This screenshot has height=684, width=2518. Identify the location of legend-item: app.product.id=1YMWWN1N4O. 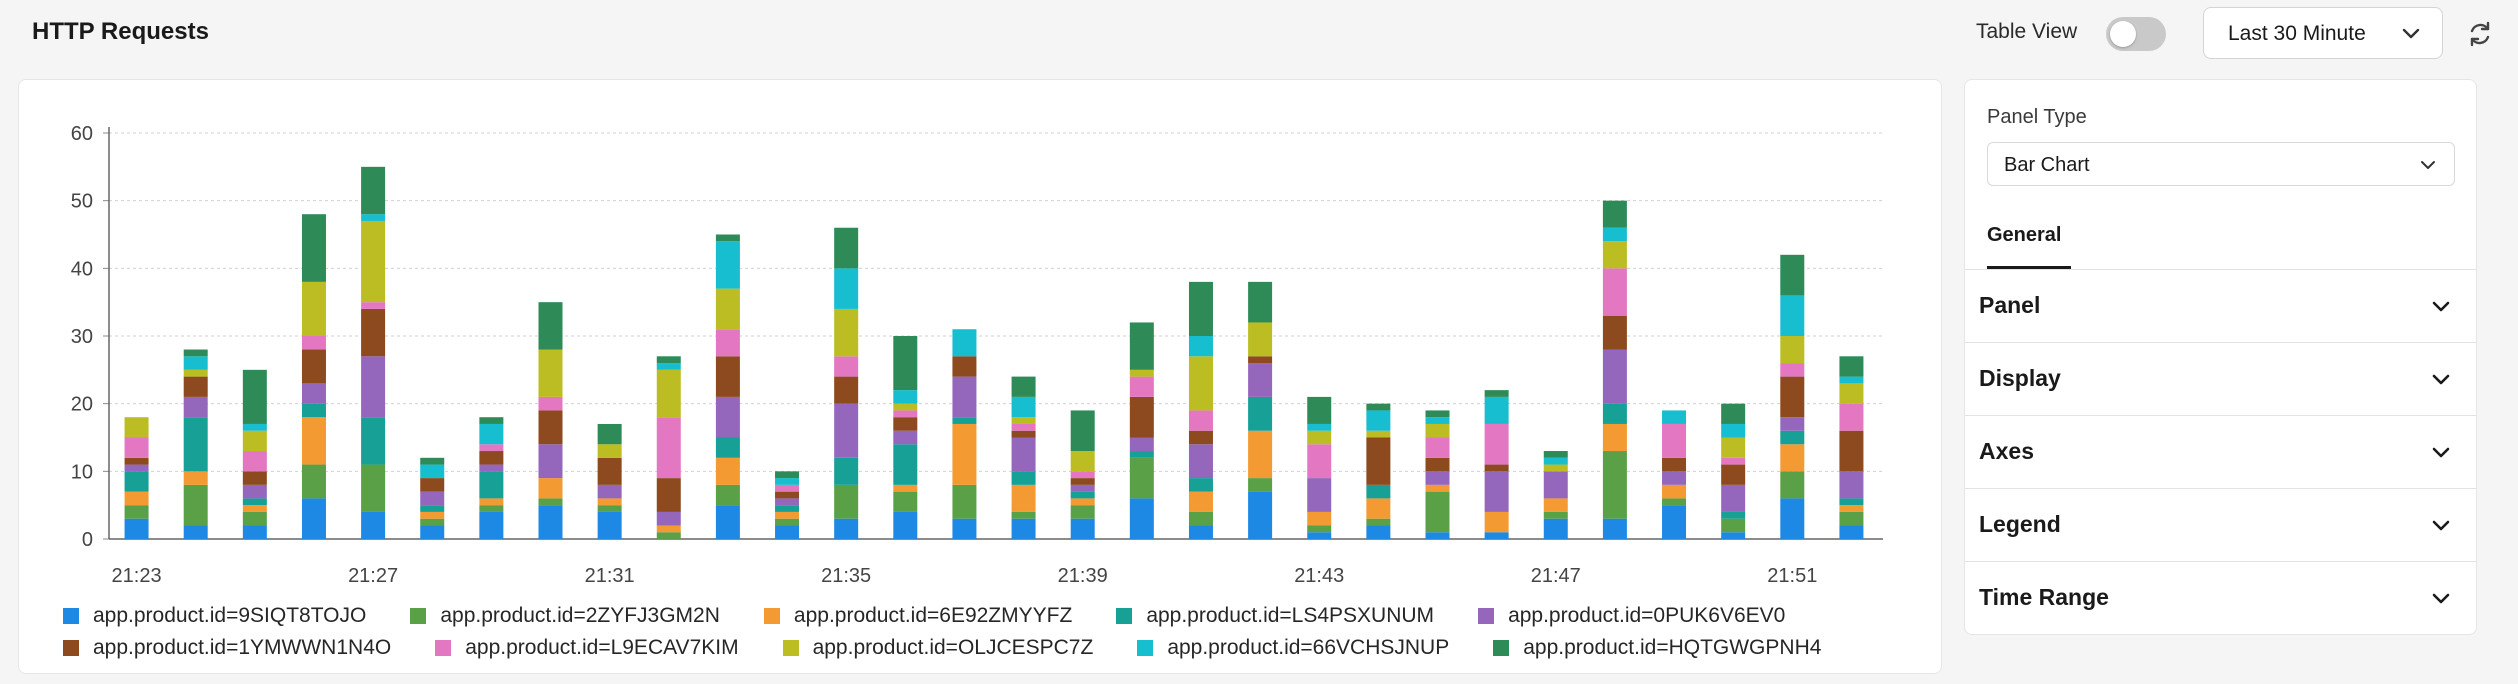
(227, 648).